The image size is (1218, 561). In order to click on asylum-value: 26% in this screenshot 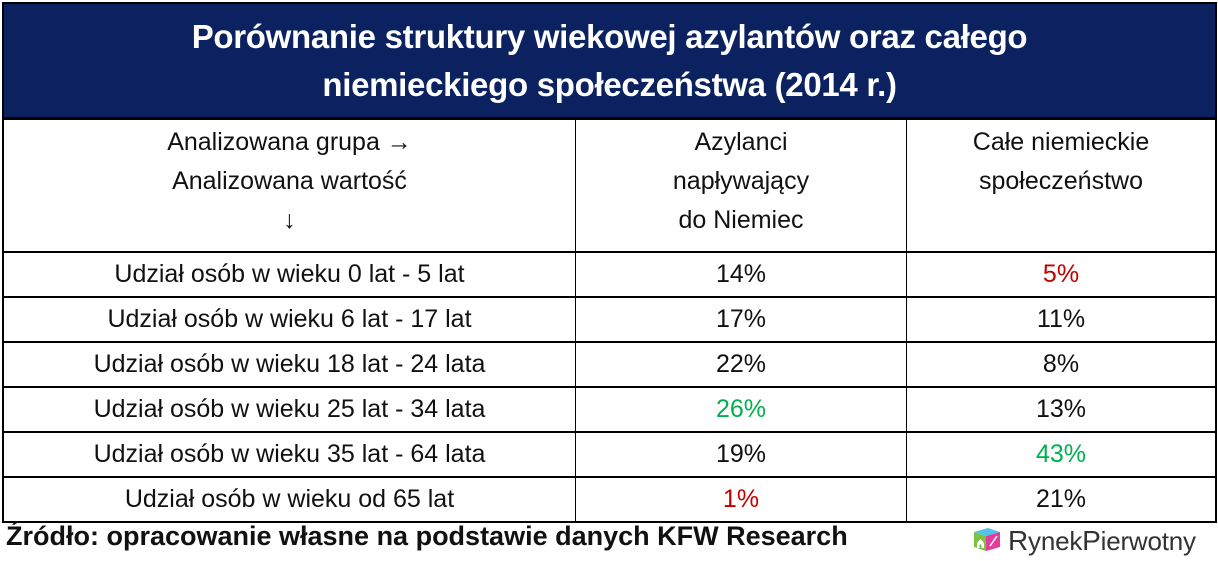, I will do `click(741, 409)`.